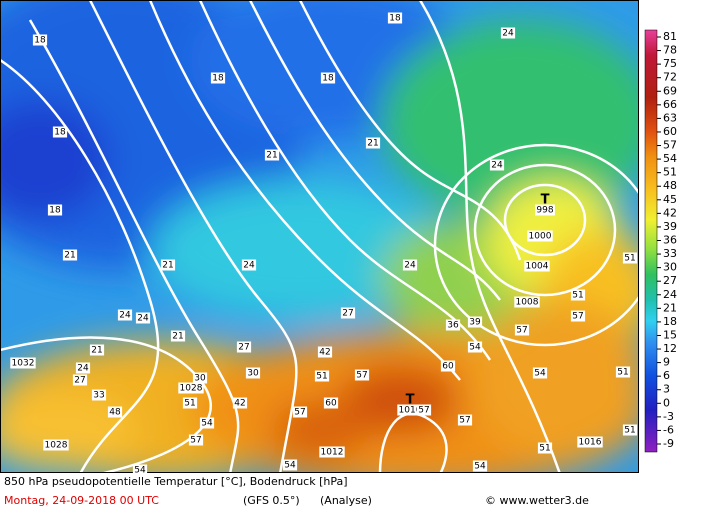 The width and height of the screenshot is (704, 513). What do you see at coordinates (670, 240) in the screenshot?
I see `legend-label: 36` at bounding box center [670, 240].